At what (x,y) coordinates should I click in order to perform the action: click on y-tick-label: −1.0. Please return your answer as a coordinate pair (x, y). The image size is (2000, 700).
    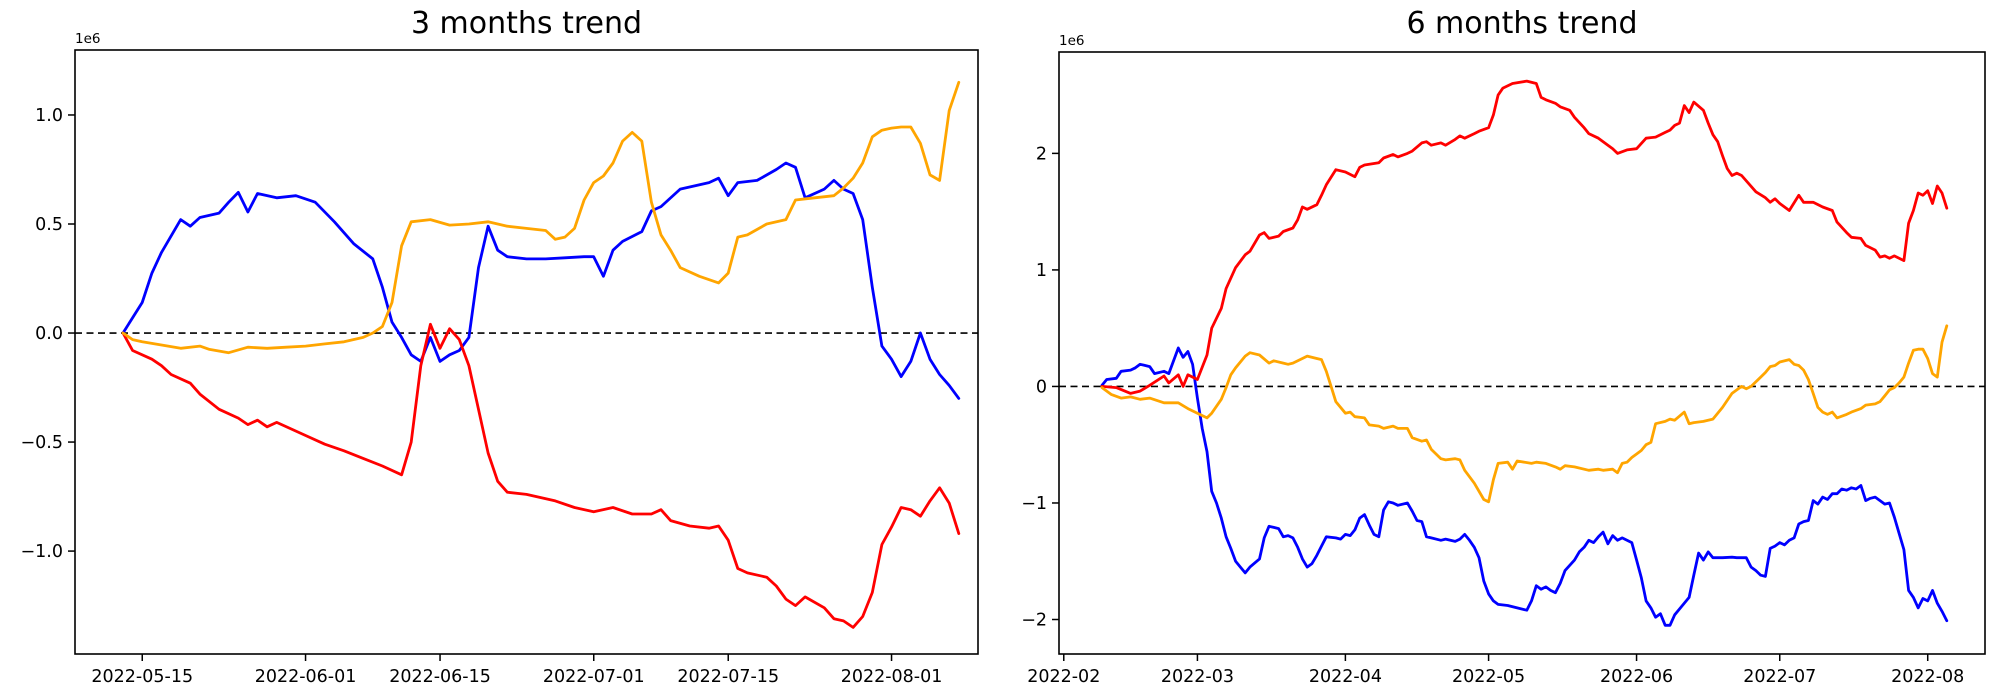
    Looking at the image, I should click on (42, 552).